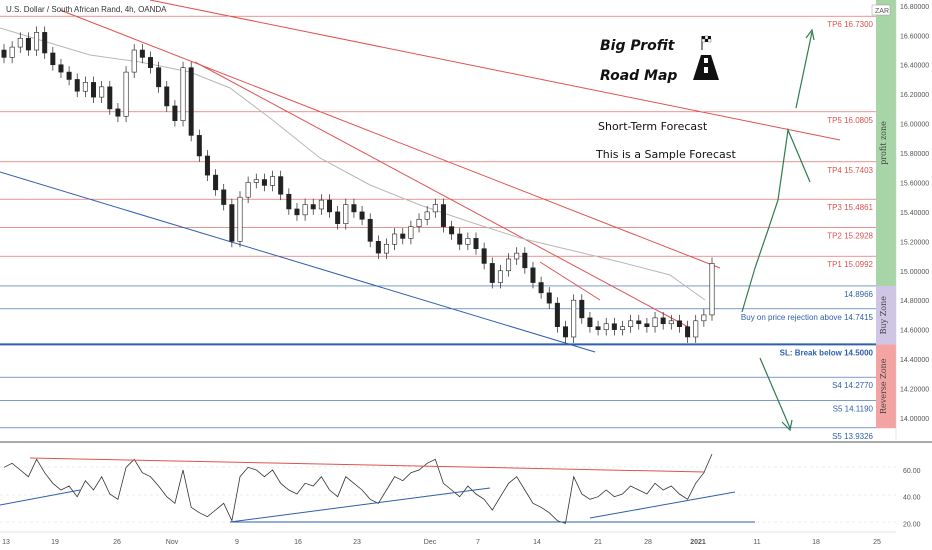  I want to click on zone-label-1: Buy Zone, so click(883, 315).